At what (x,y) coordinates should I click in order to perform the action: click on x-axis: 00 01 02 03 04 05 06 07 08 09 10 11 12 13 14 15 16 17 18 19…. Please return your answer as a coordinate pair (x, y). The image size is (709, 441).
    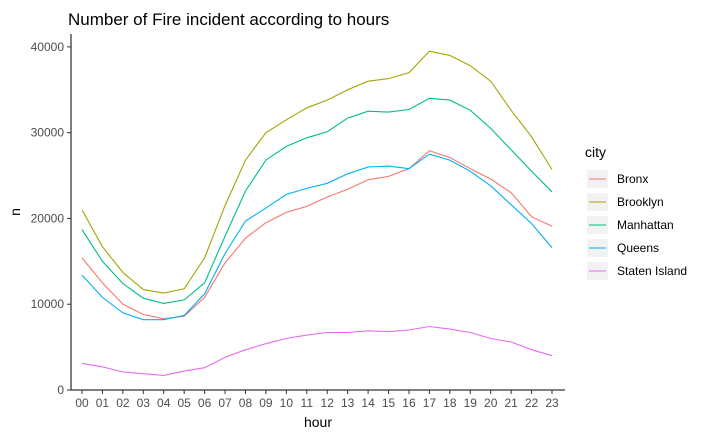
    Looking at the image, I should click on (317, 400).